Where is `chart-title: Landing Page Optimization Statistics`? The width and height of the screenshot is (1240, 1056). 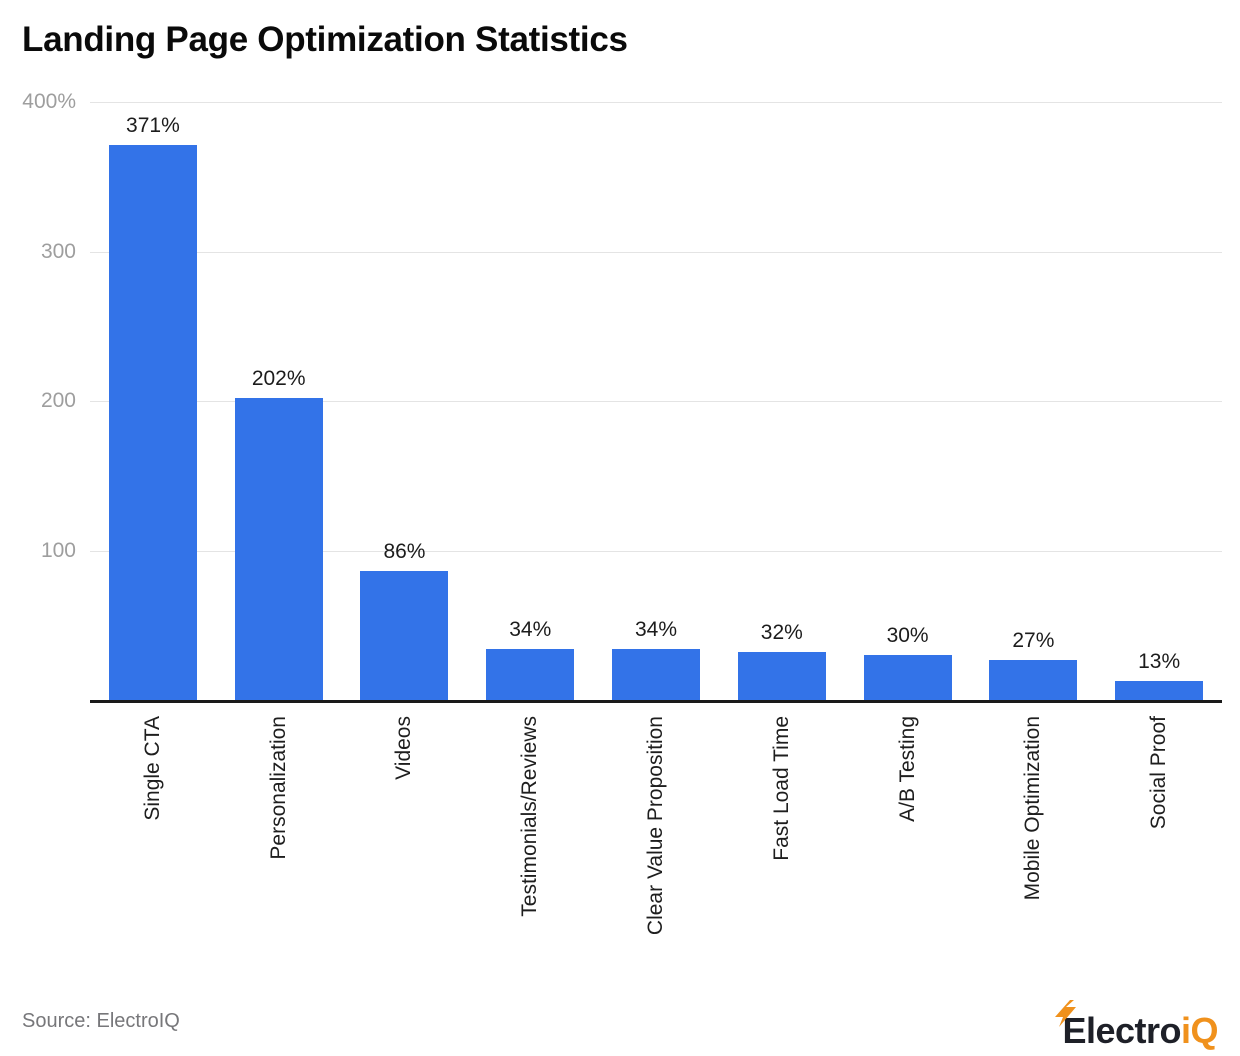 chart-title: Landing Page Optimization Statistics is located at coordinates (325, 39).